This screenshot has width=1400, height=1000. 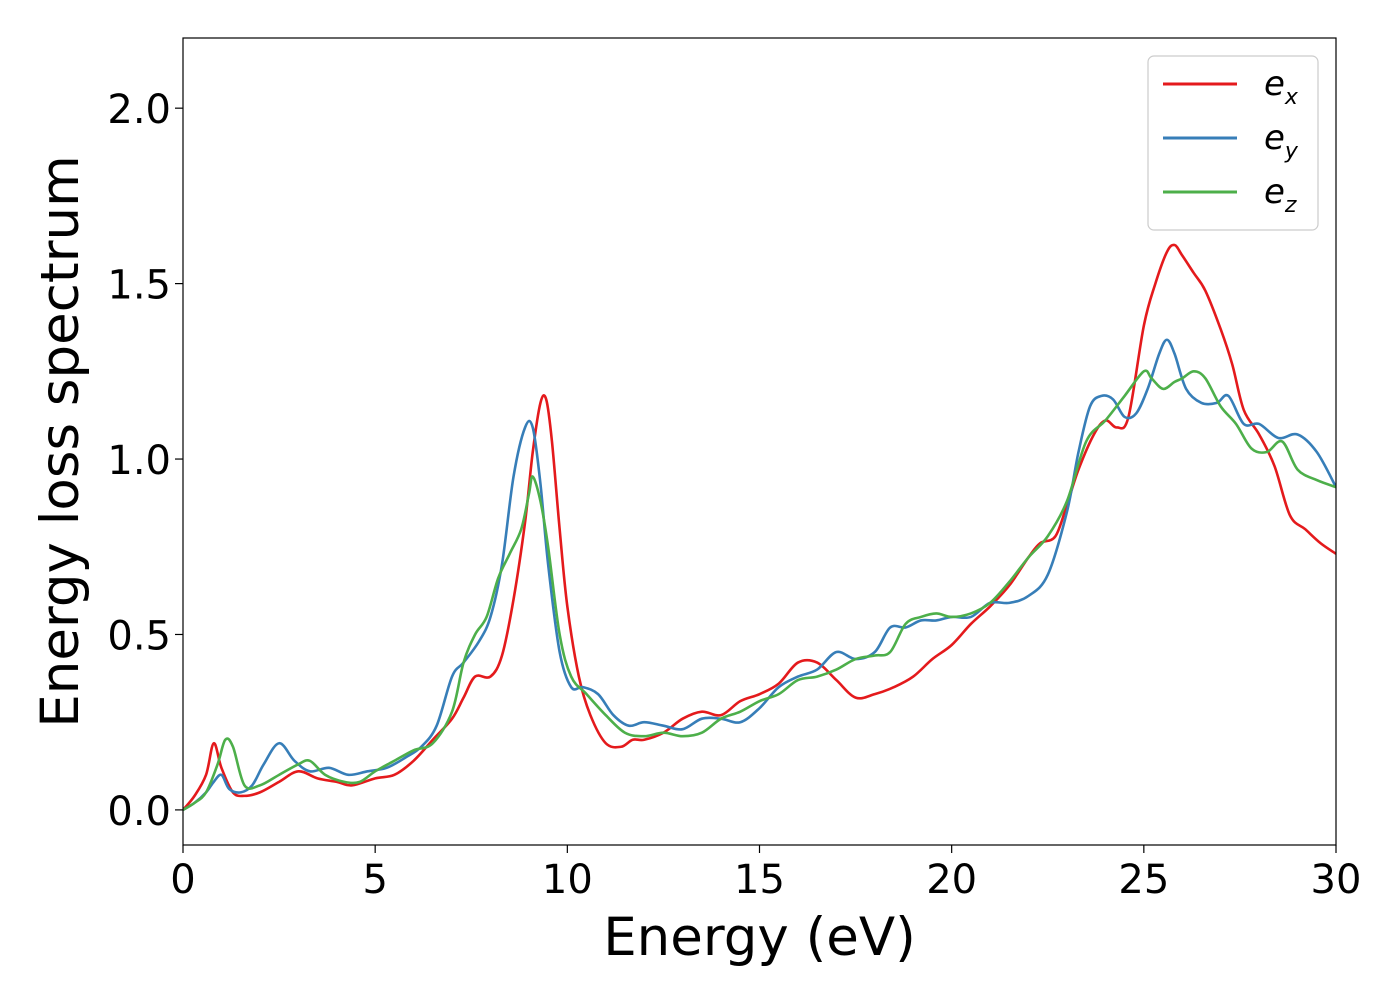 What do you see at coordinates (1291, 97) in the screenshot?
I see `legend-label-subscript: x` at bounding box center [1291, 97].